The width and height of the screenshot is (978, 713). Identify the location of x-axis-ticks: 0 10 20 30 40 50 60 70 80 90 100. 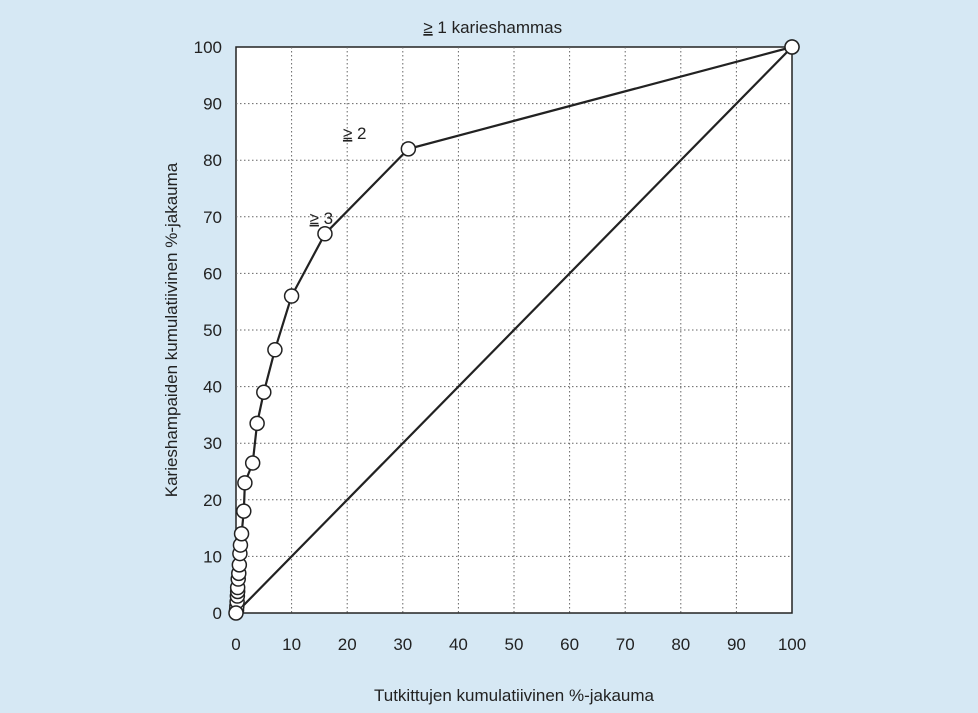
(518, 644).